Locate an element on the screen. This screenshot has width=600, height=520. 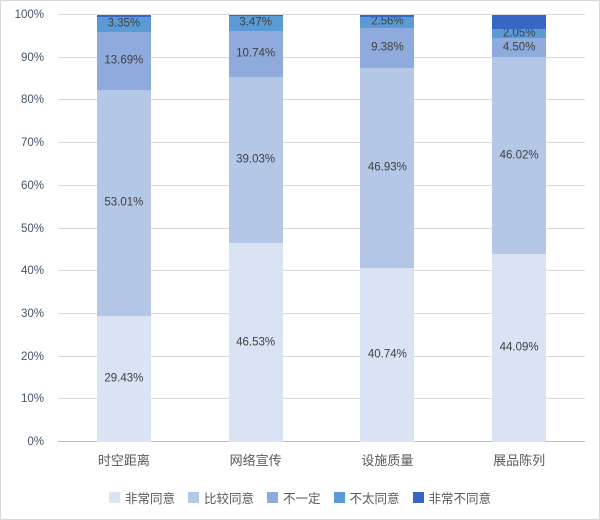
data-label: 9.38% is located at coordinates (387, 46).